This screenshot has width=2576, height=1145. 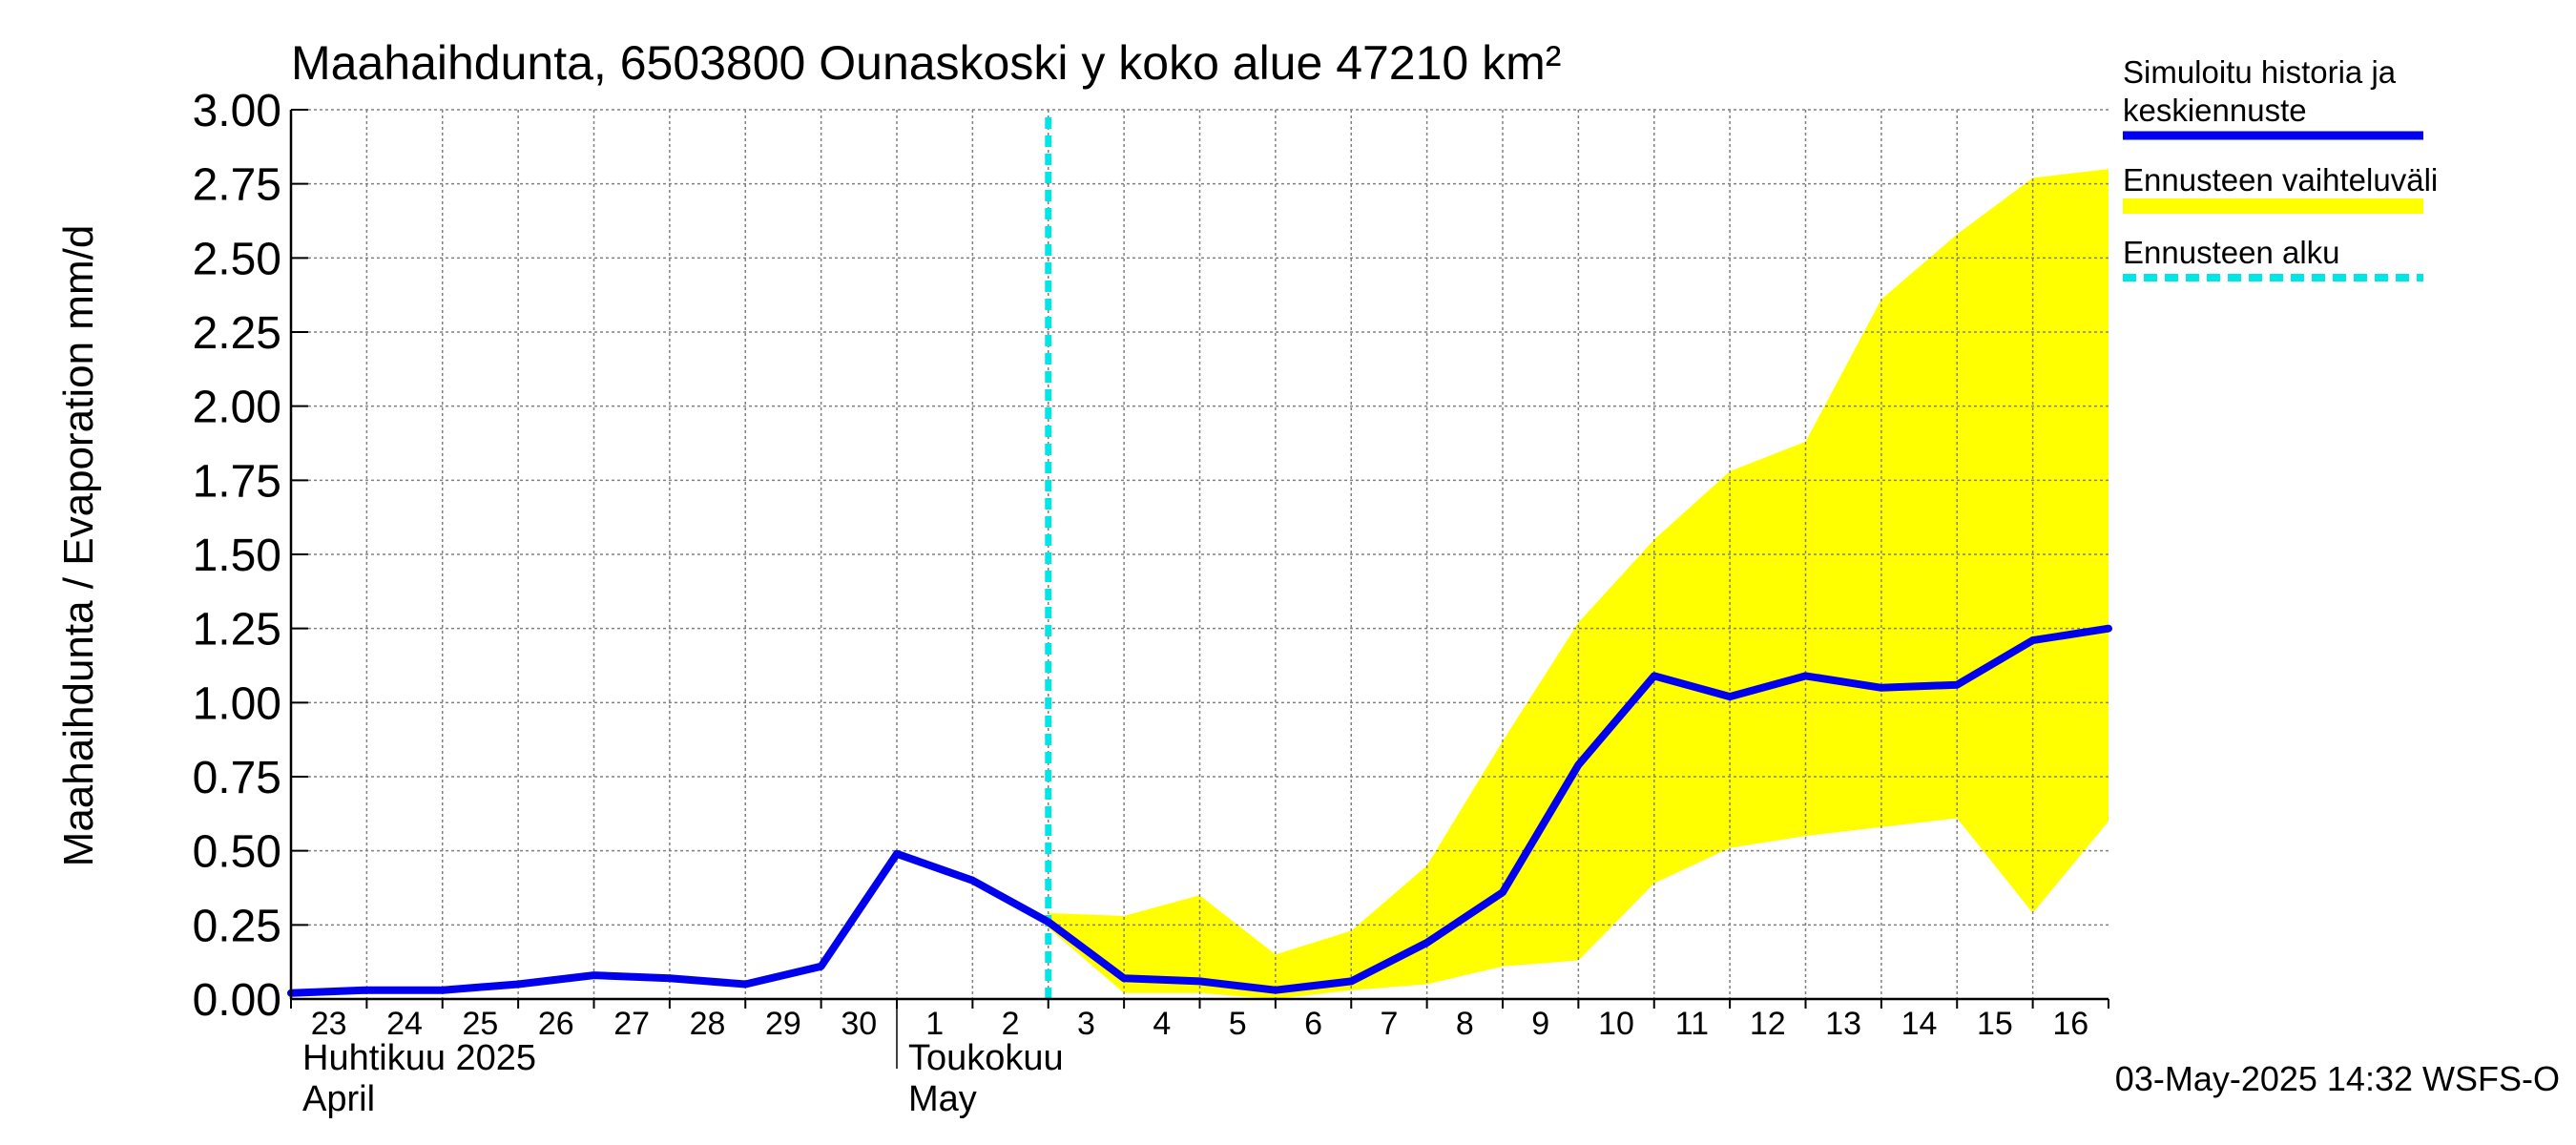 What do you see at coordinates (783, 1024) in the screenshot?
I see `x-tick-label: 29` at bounding box center [783, 1024].